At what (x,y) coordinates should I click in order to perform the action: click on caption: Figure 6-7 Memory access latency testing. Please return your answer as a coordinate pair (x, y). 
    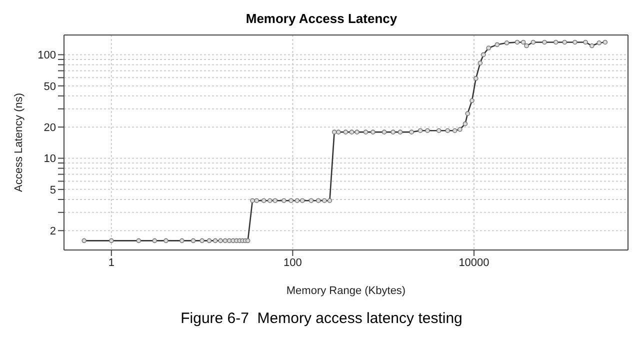
    Looking at the image, I should click on (322, 318).